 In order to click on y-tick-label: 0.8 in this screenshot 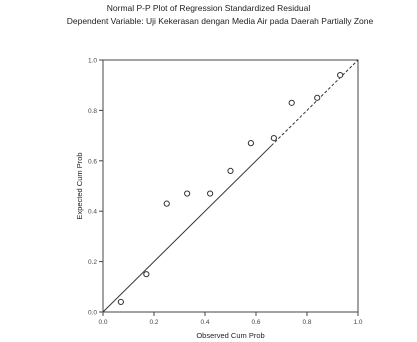, I will do `click(92, 111)`.